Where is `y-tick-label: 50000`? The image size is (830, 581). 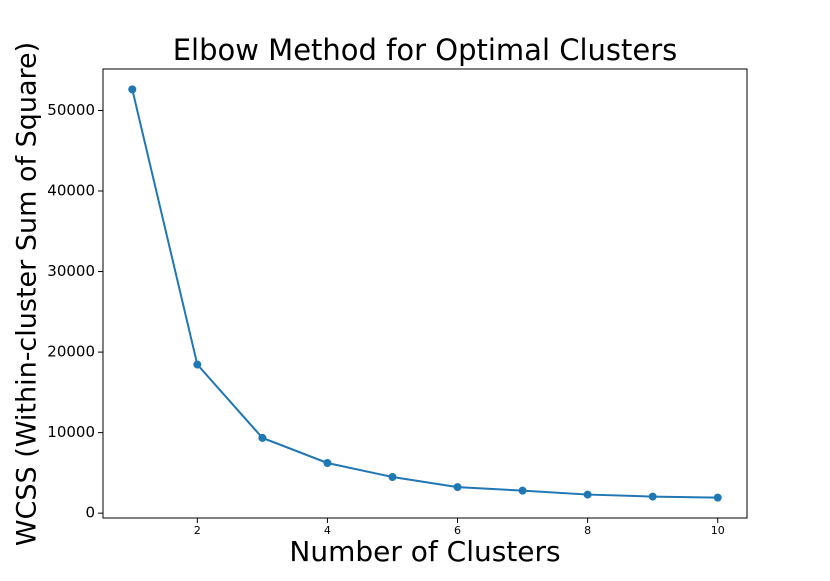
y-tick-label: 50000 is located at coordinates (71, 110).